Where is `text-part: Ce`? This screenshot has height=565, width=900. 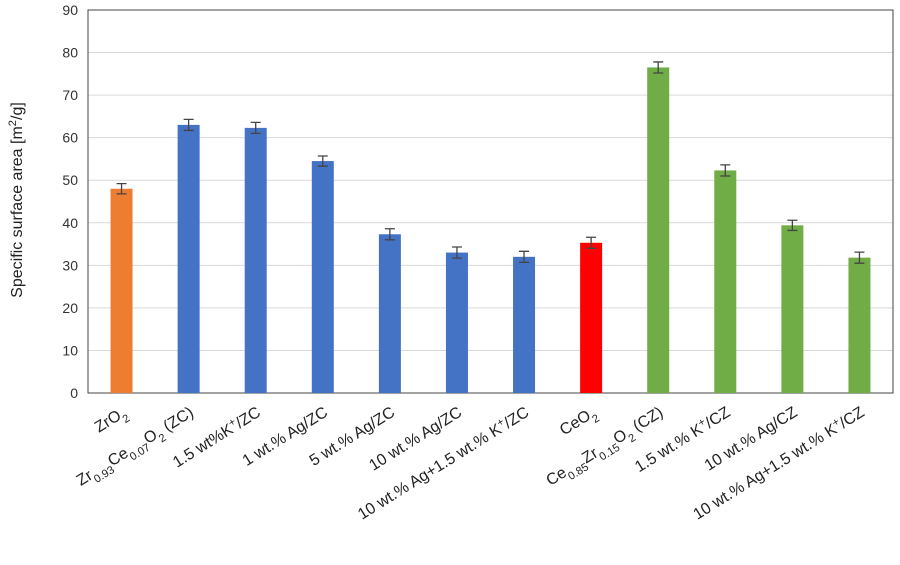 text-part: Ce is located at coordinates (556, 476).